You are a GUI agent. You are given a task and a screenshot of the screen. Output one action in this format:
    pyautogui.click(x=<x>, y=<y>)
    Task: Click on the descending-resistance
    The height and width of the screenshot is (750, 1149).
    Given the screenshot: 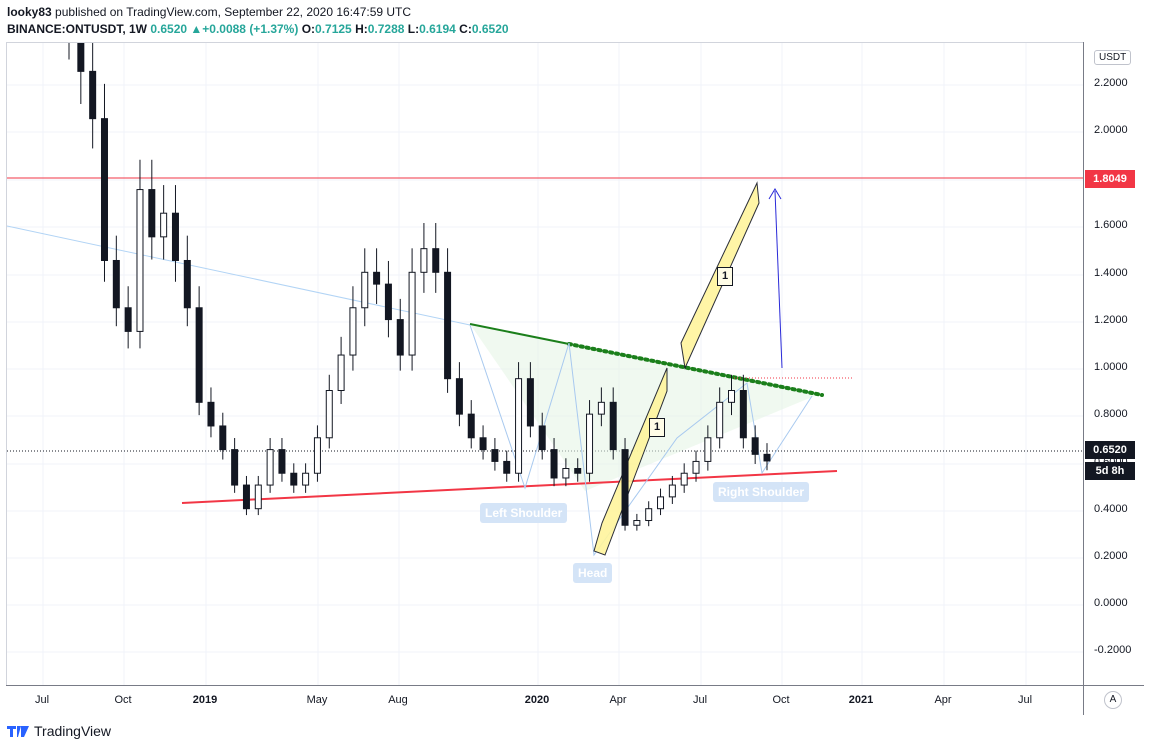 What is the action you would take?
    pyautogui.click(x=519, y=334)
    